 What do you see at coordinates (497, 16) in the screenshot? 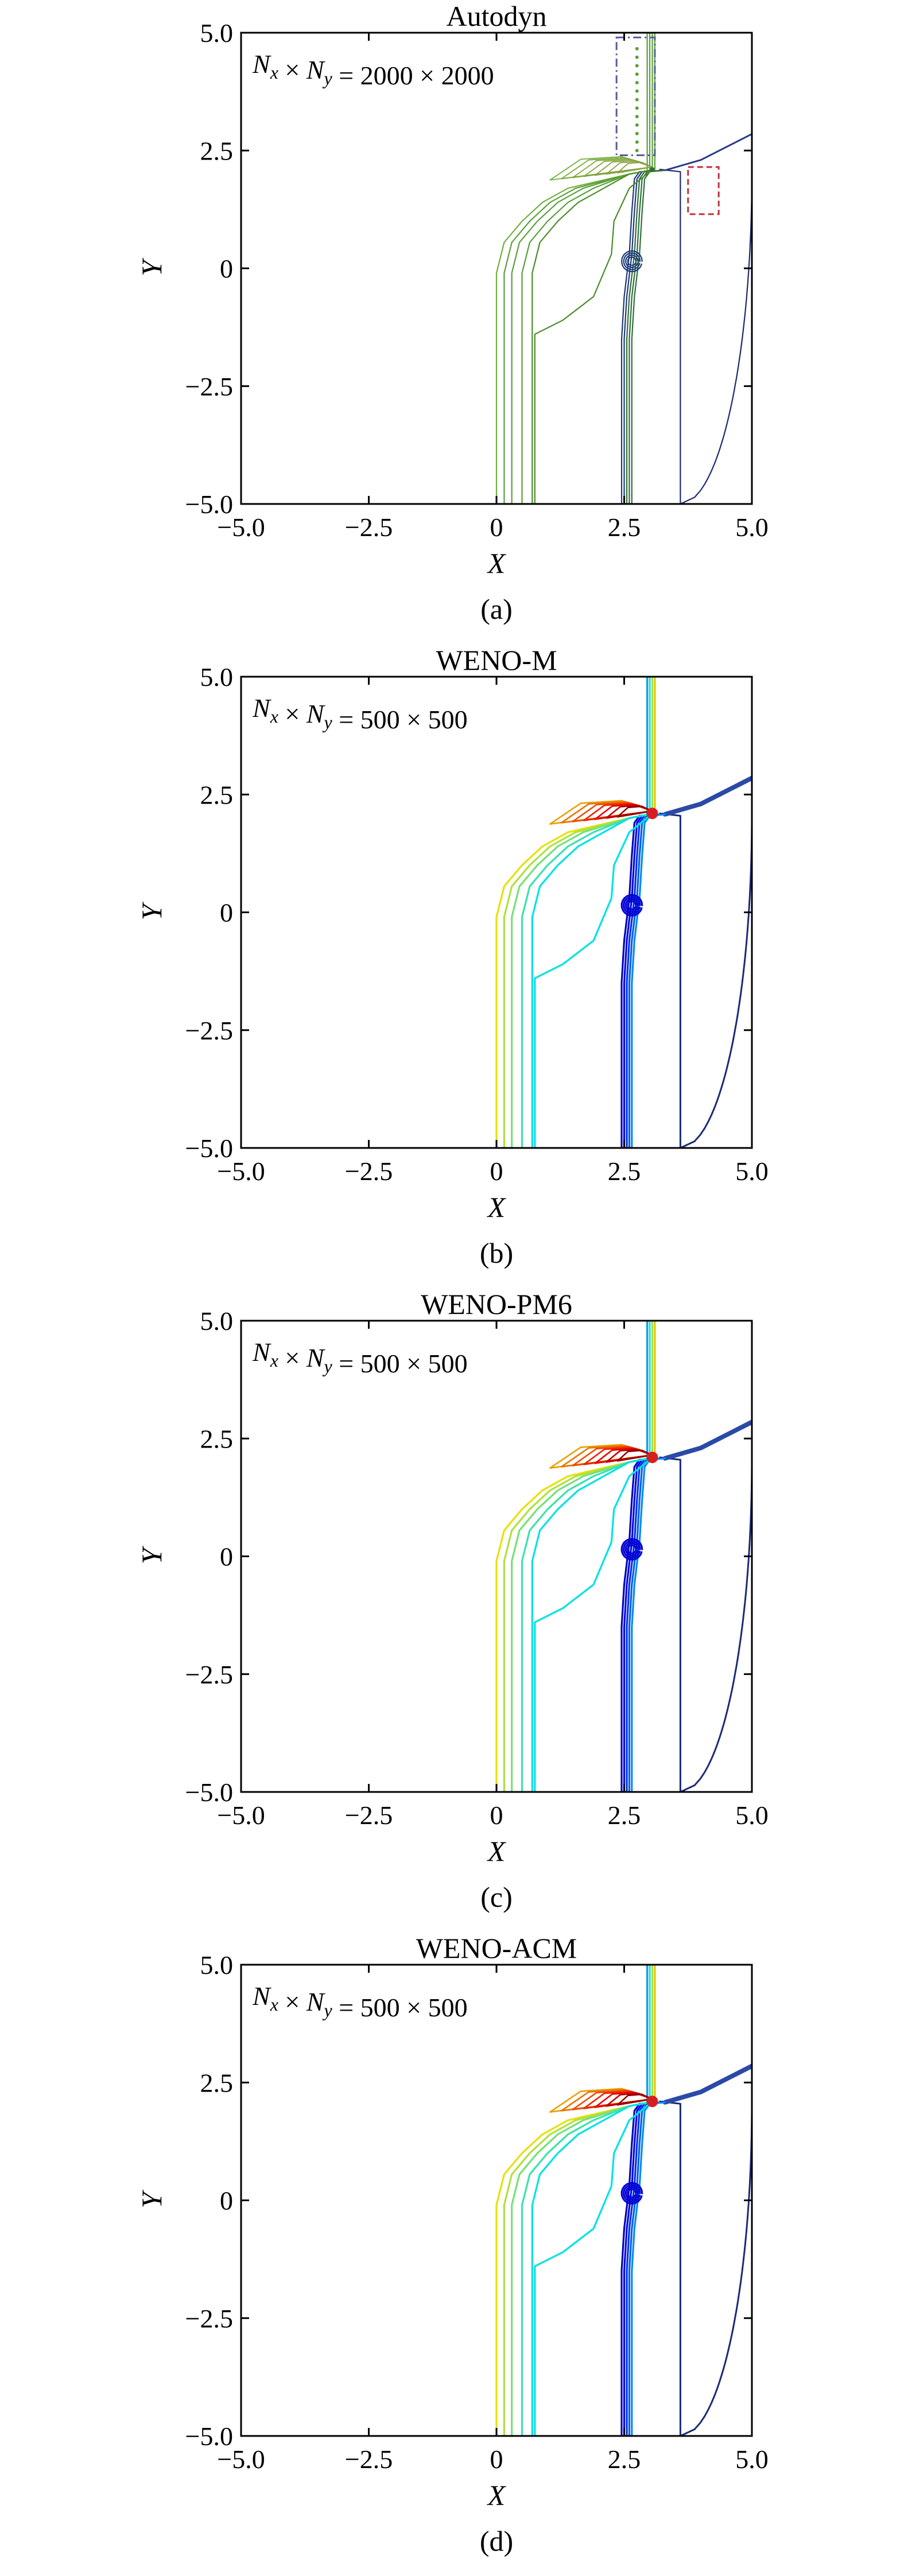
I see `chart-title: Autodyn` at bounding box center [497, 16].